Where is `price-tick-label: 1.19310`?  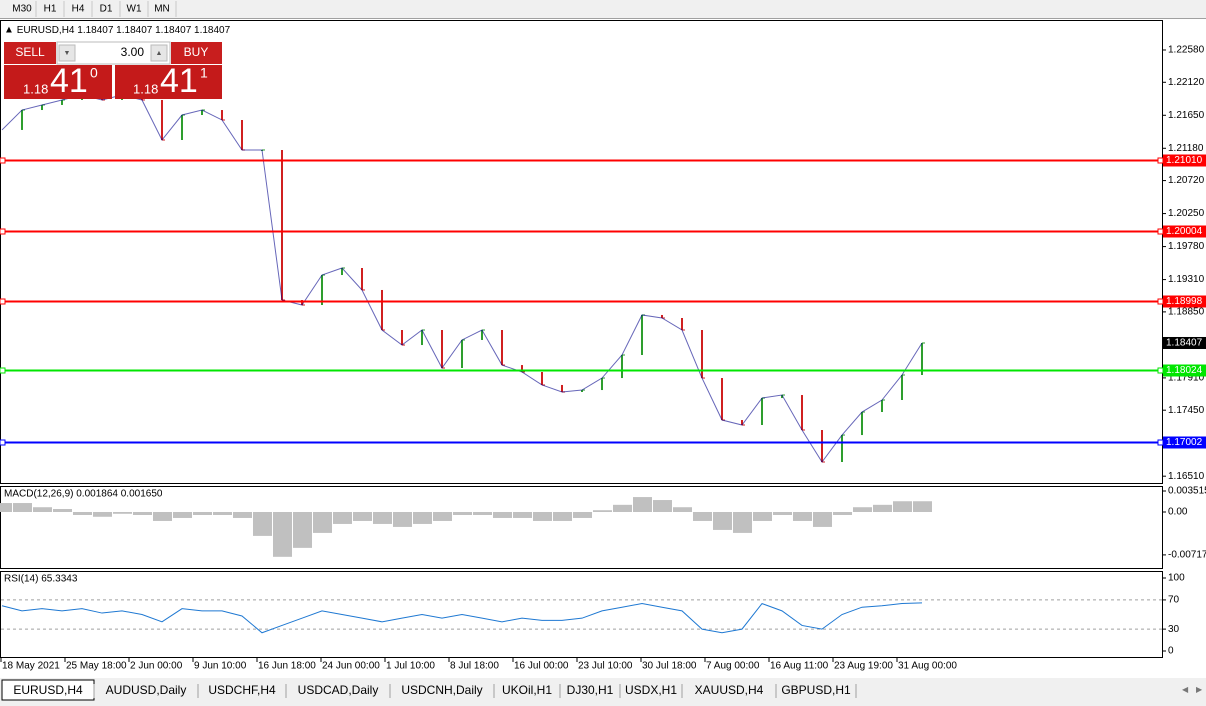
price-tick-label: 1.19310 is located at coordinates (1186, 279).